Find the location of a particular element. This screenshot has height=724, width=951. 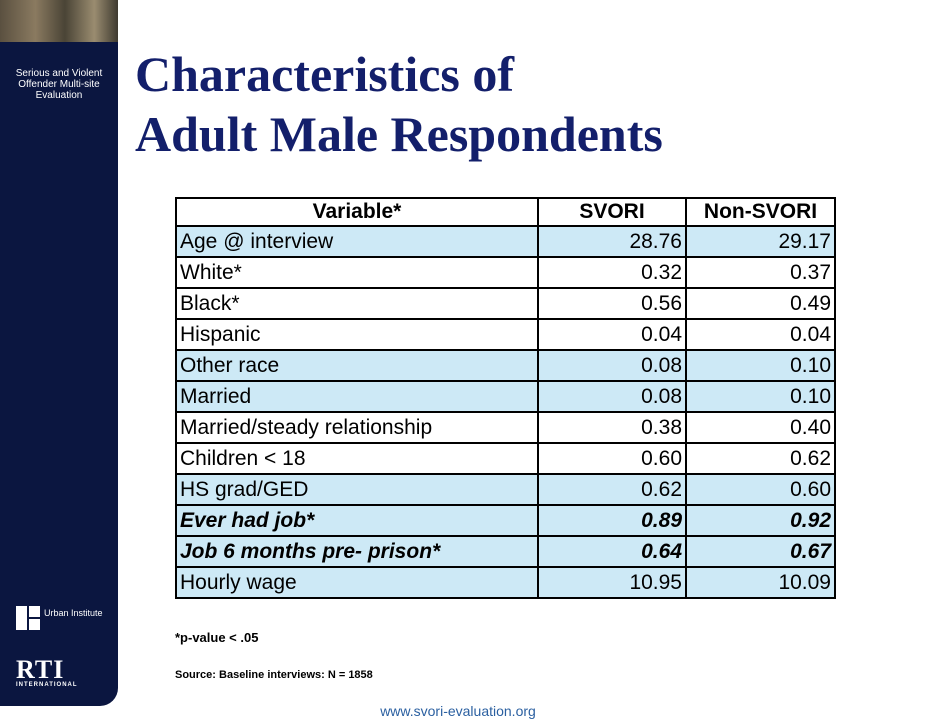

table-row: Hispanic 0.04 0.04 is located at coordinates (505, 334).